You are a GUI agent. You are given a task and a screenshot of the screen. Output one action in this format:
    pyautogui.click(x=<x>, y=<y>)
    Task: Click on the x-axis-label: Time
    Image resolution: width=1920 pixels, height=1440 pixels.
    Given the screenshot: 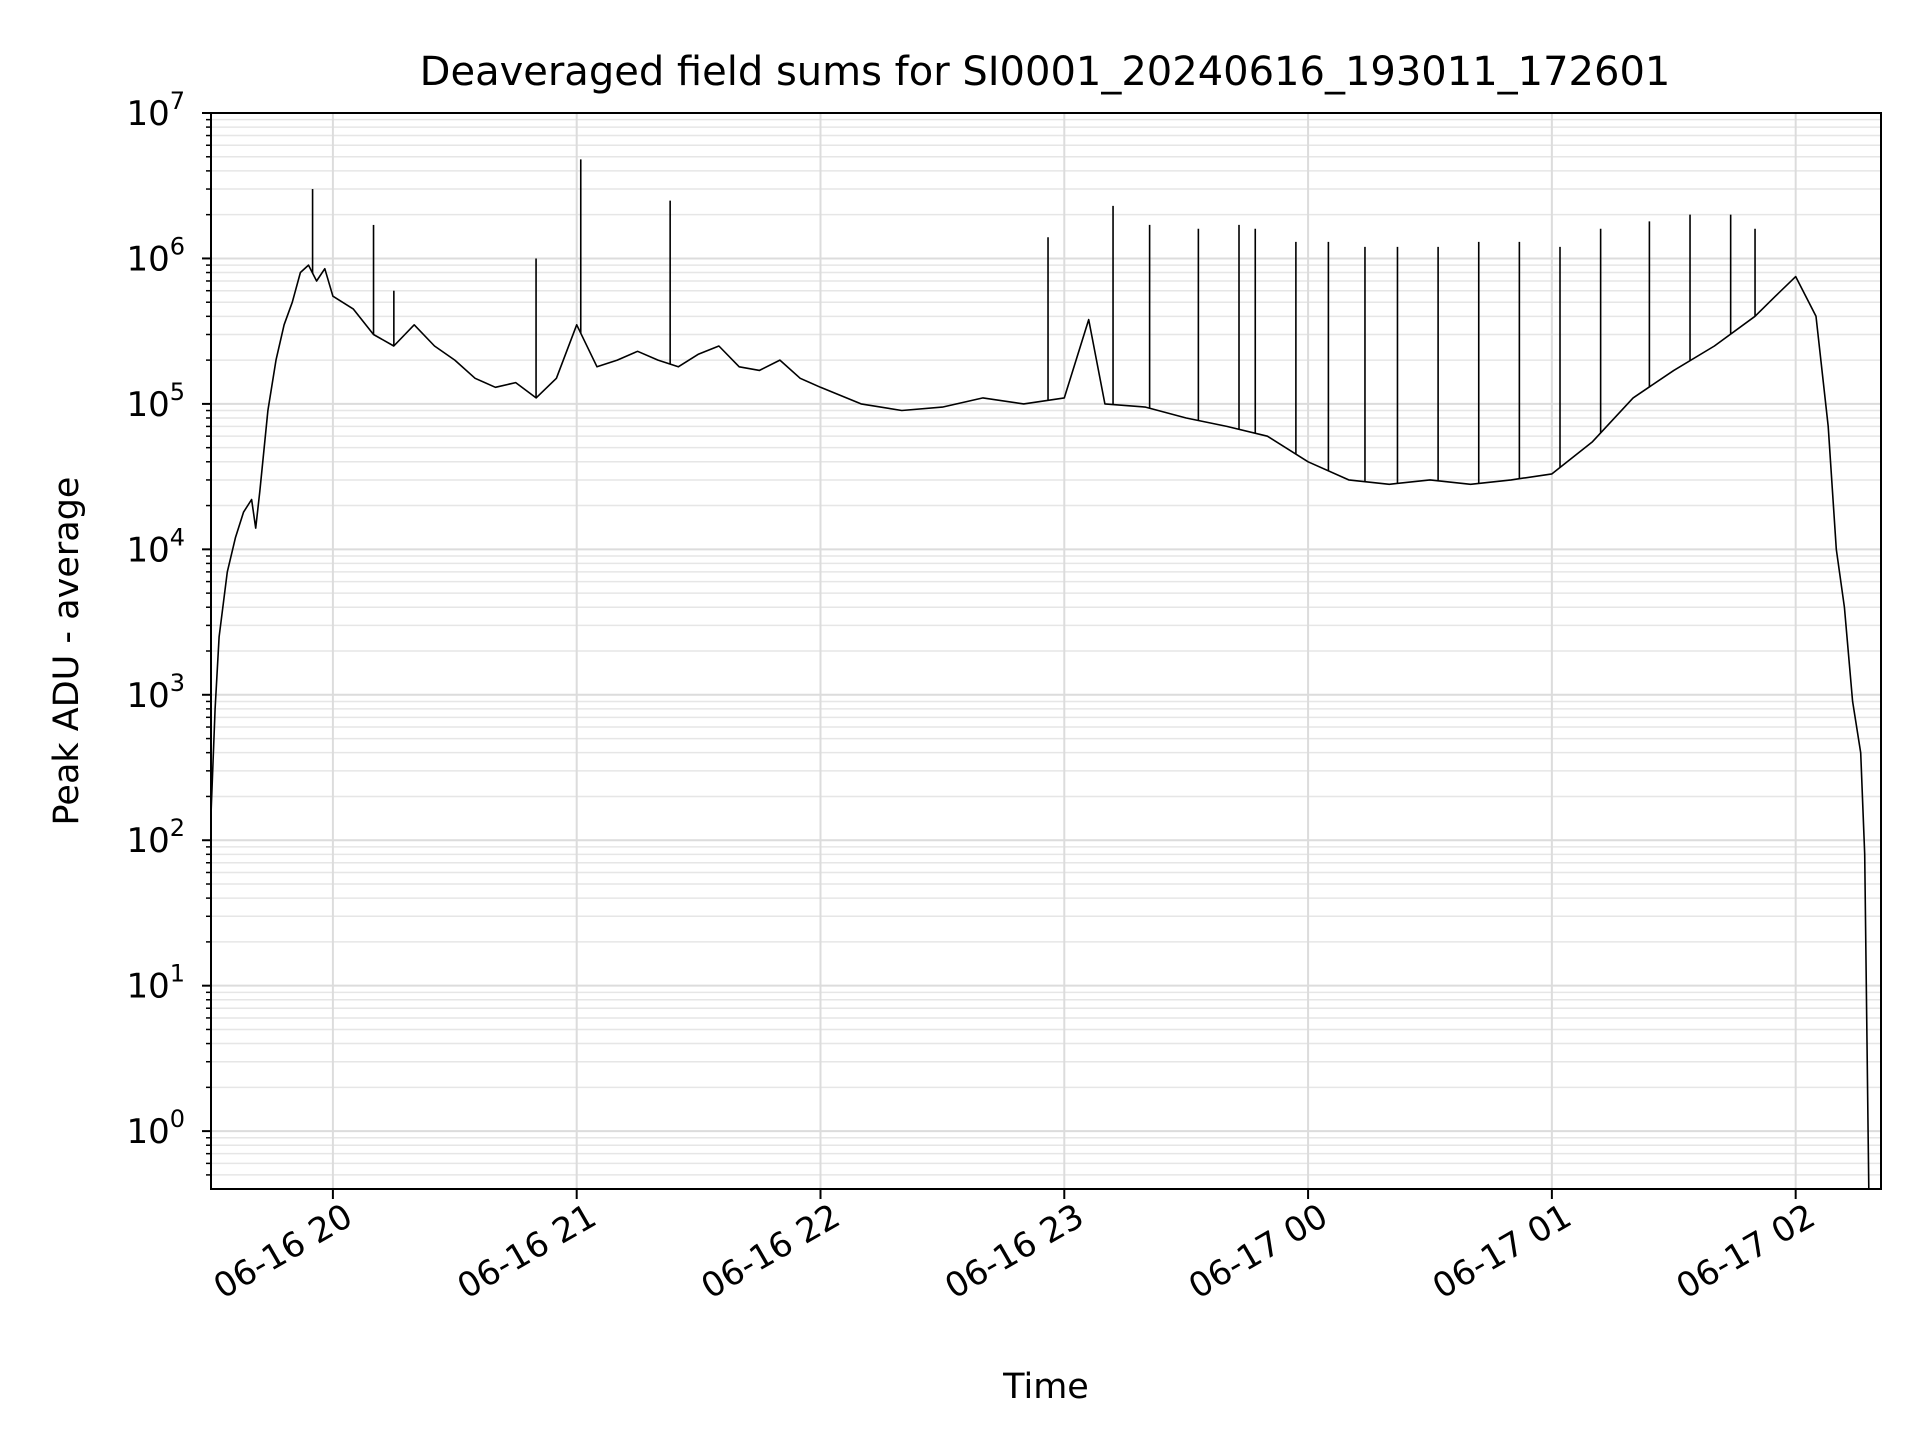 What is the action you would take?
    pyautogui.click(x=1045, y=1387)
    